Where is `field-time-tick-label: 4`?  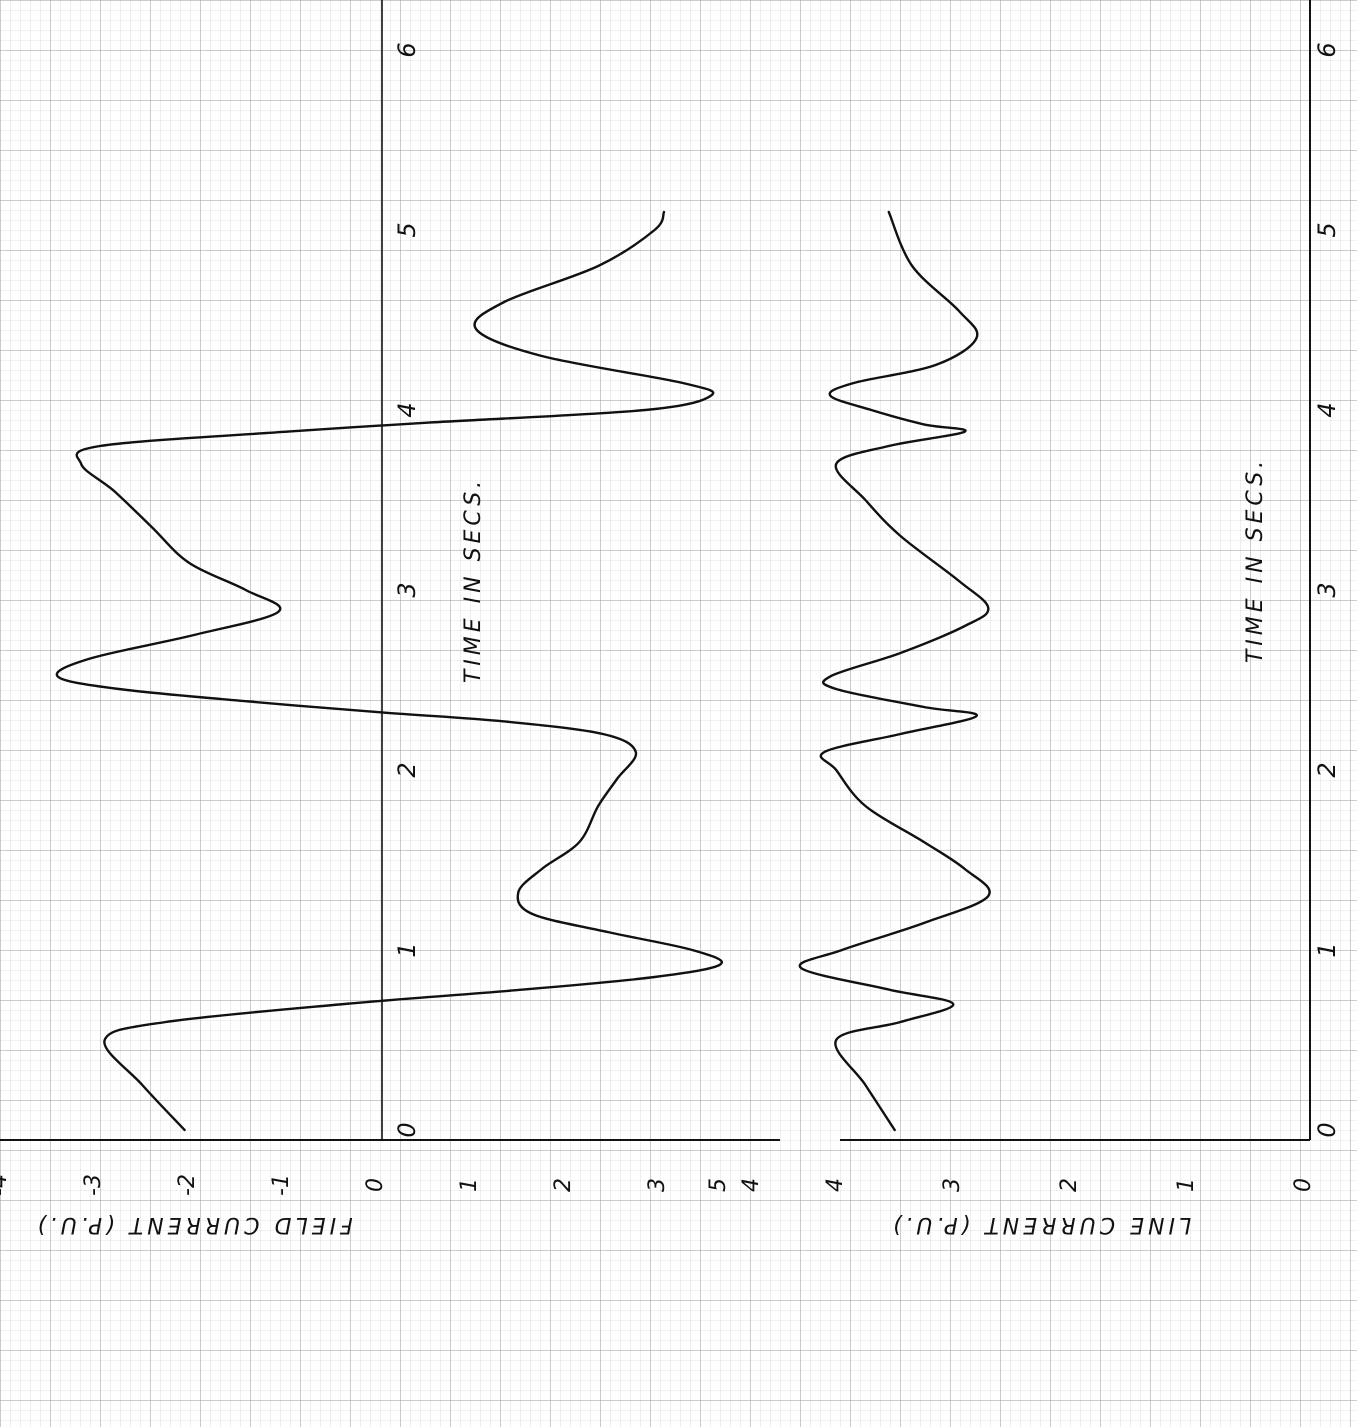 field-time-tick-label: 4 is located at coordinates (407, 409).